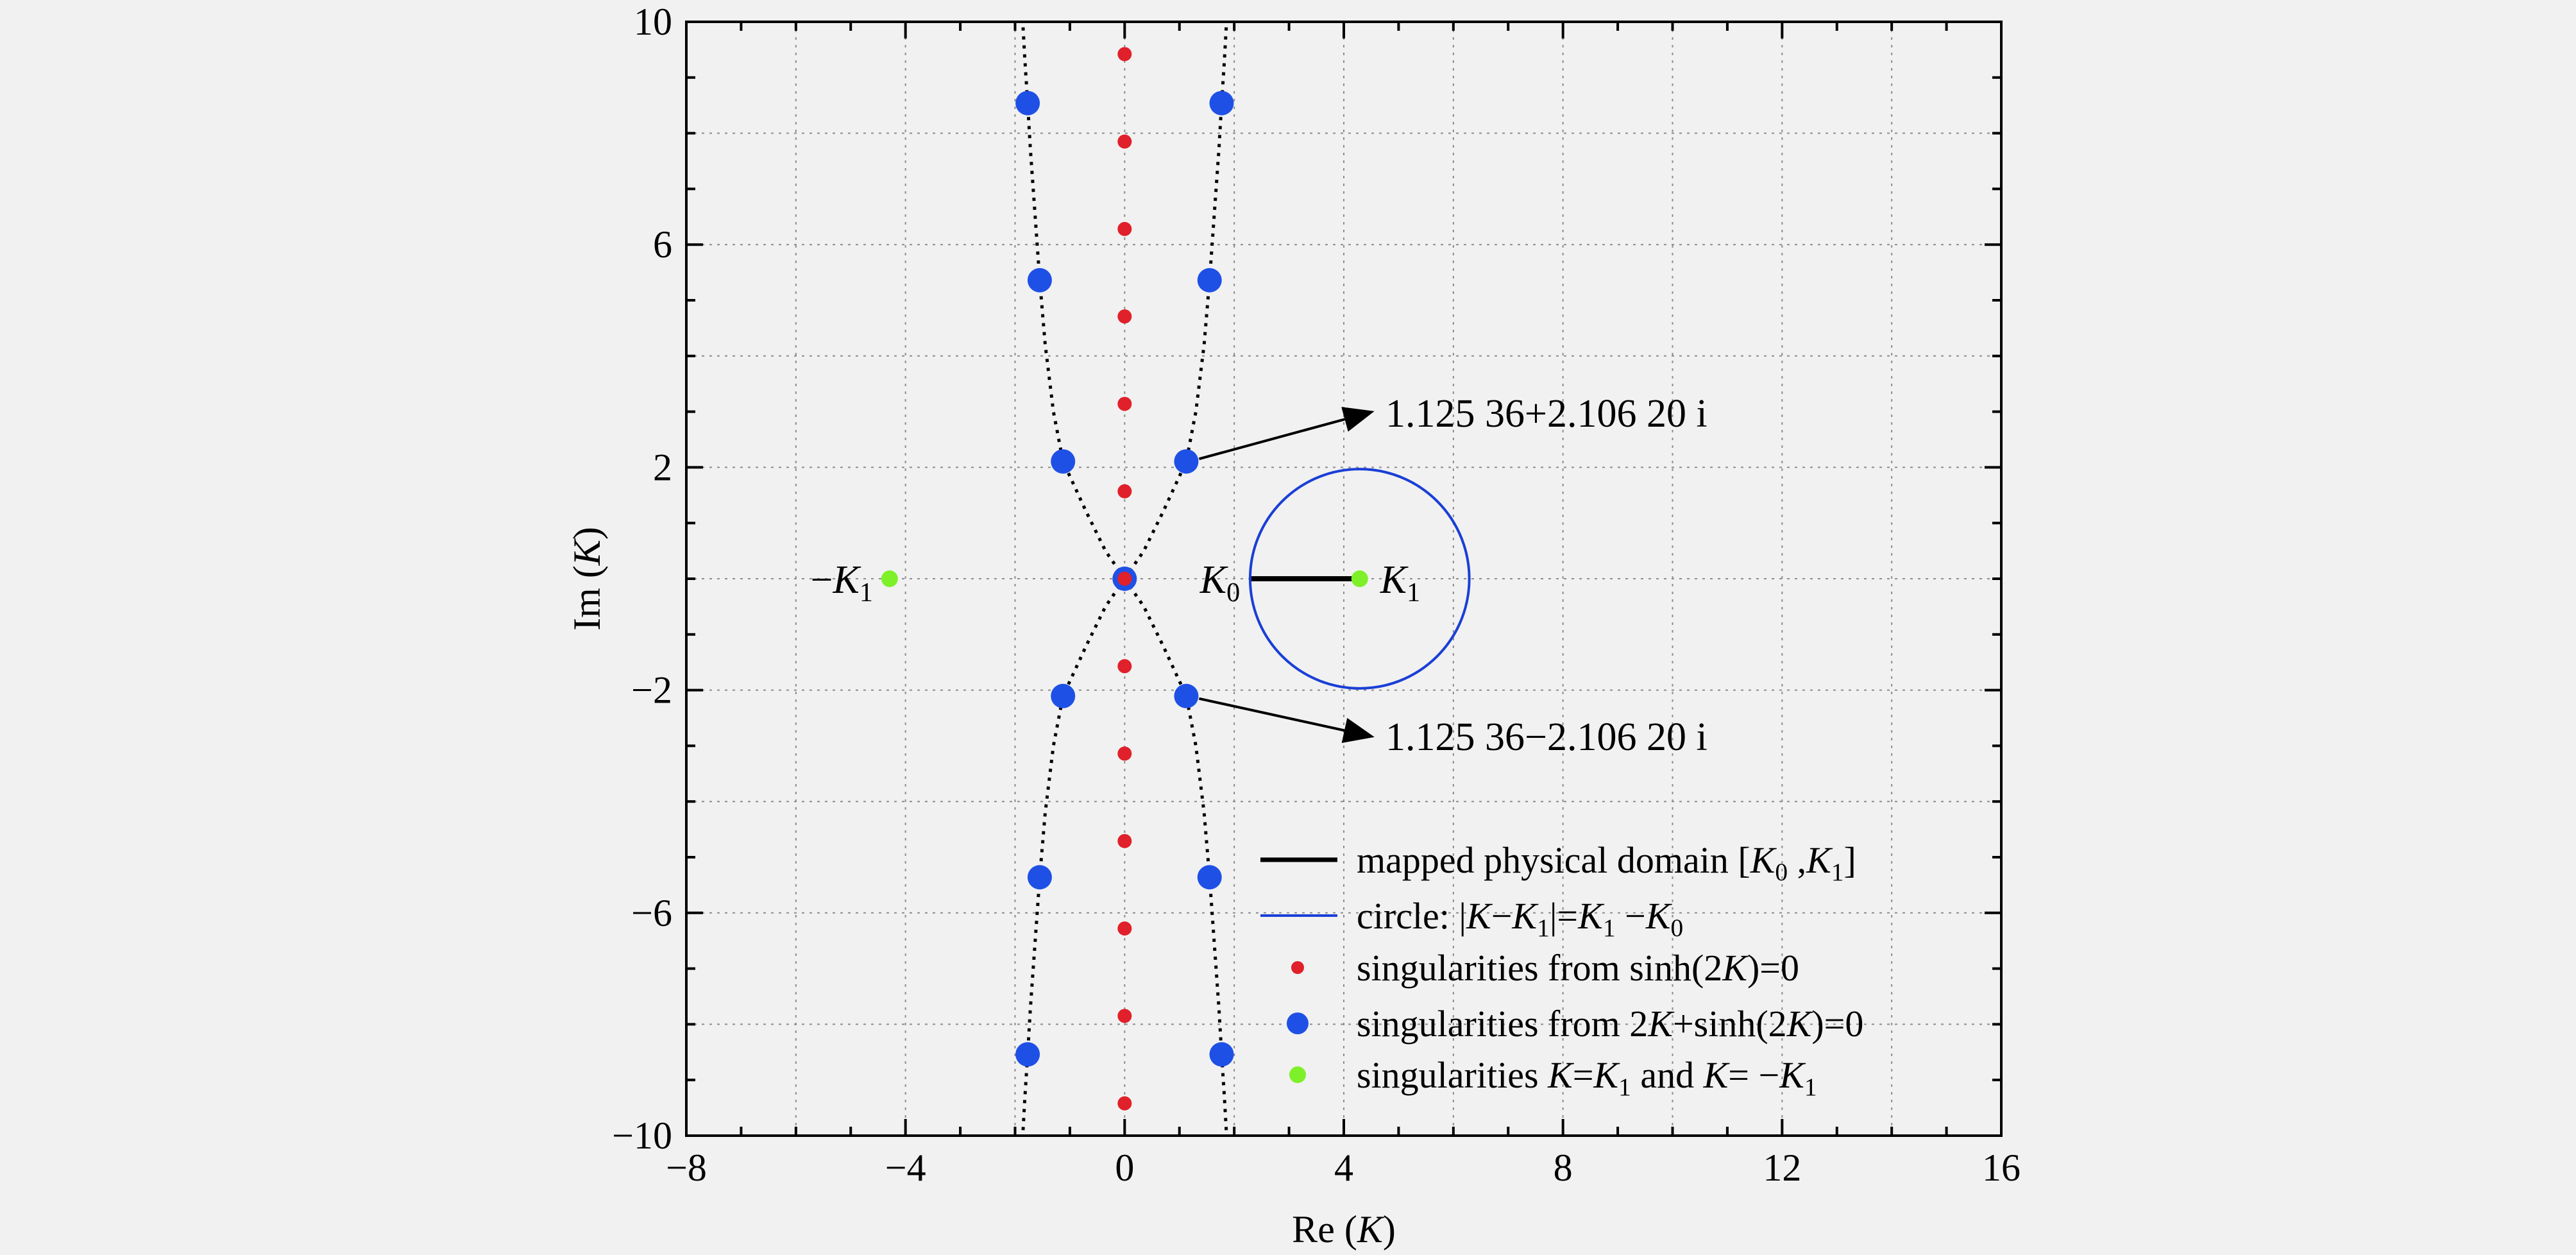  What do you see at coordinates (1587, 1078) in the screenshot?
I see `legend-label: singularities K=K1 and K= −K1` at bounding box center [1587, 1078].